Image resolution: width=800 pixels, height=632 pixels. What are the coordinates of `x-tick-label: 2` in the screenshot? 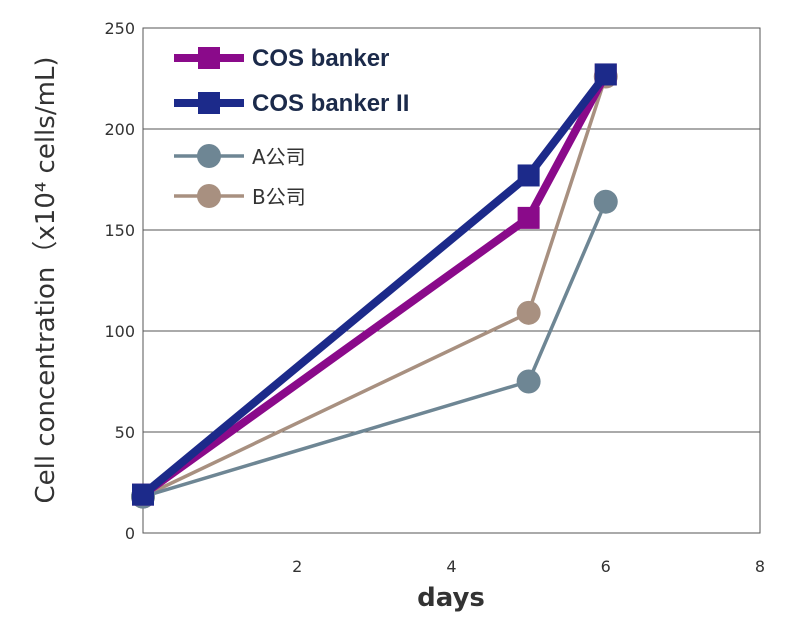 It's located at (297, 566).